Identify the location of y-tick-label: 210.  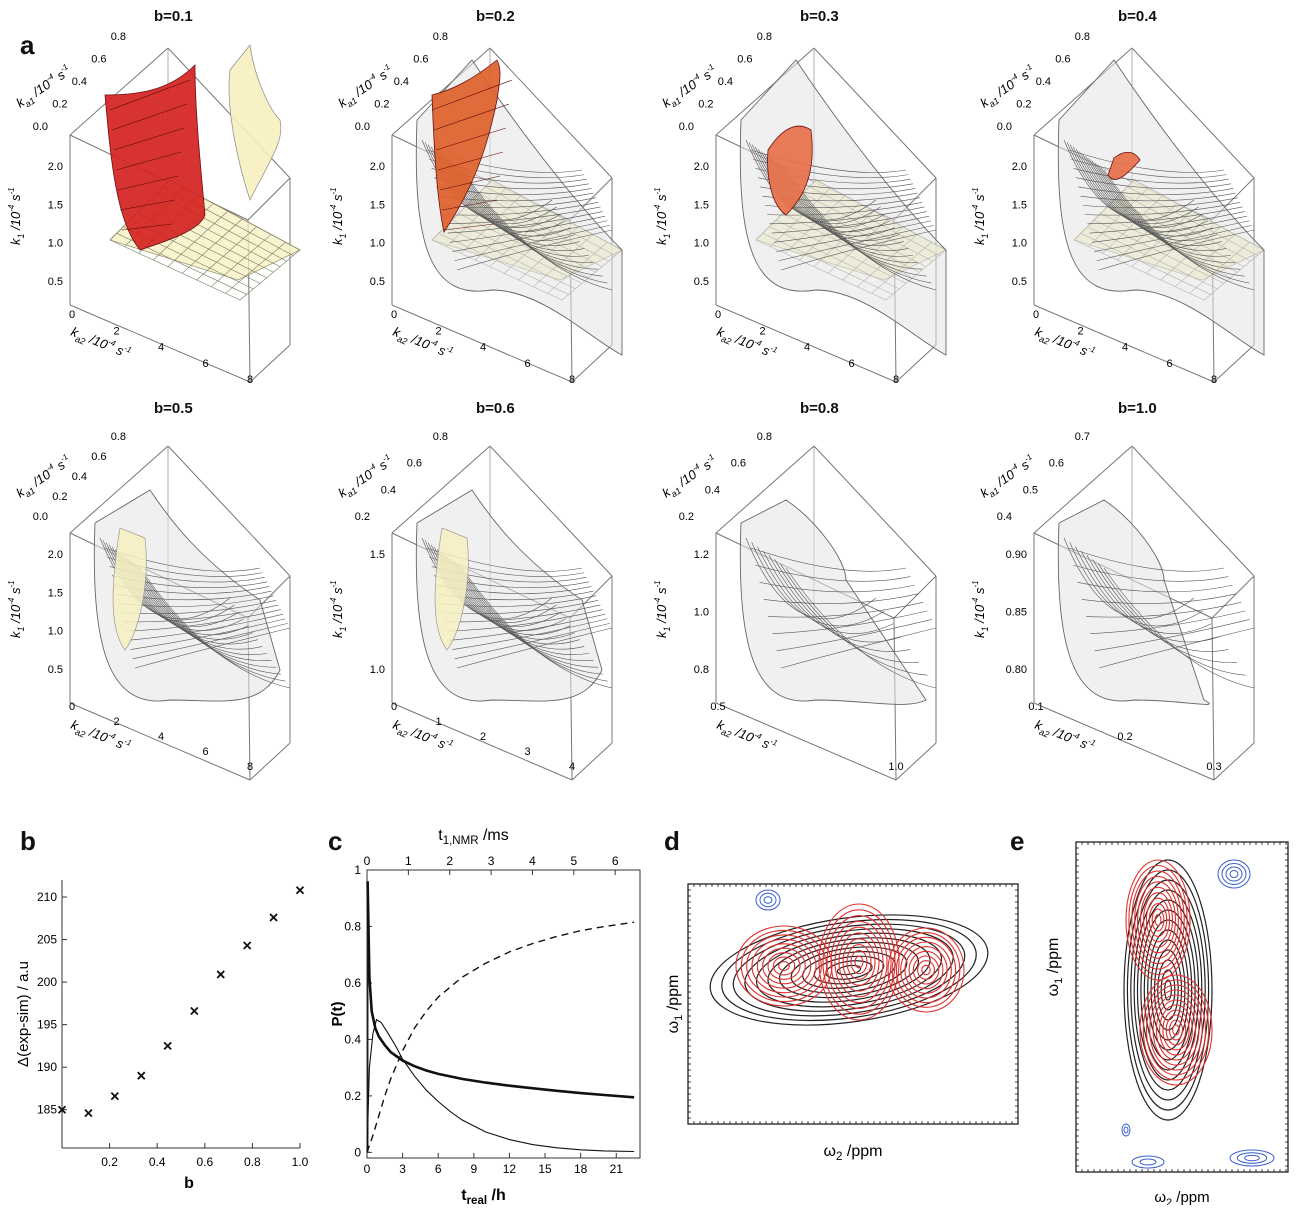
(47, 897).